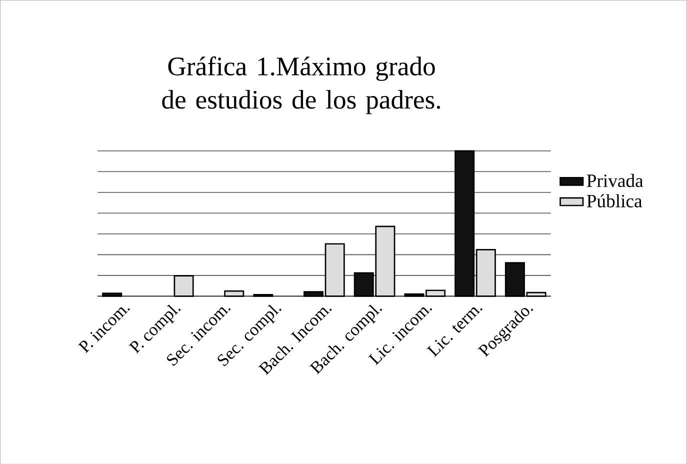 The width and height of the screenshot is (687, 464). Describe the element at coordinates (615, 180) in the screenshot. I see `legend-label: Privada` at that location.